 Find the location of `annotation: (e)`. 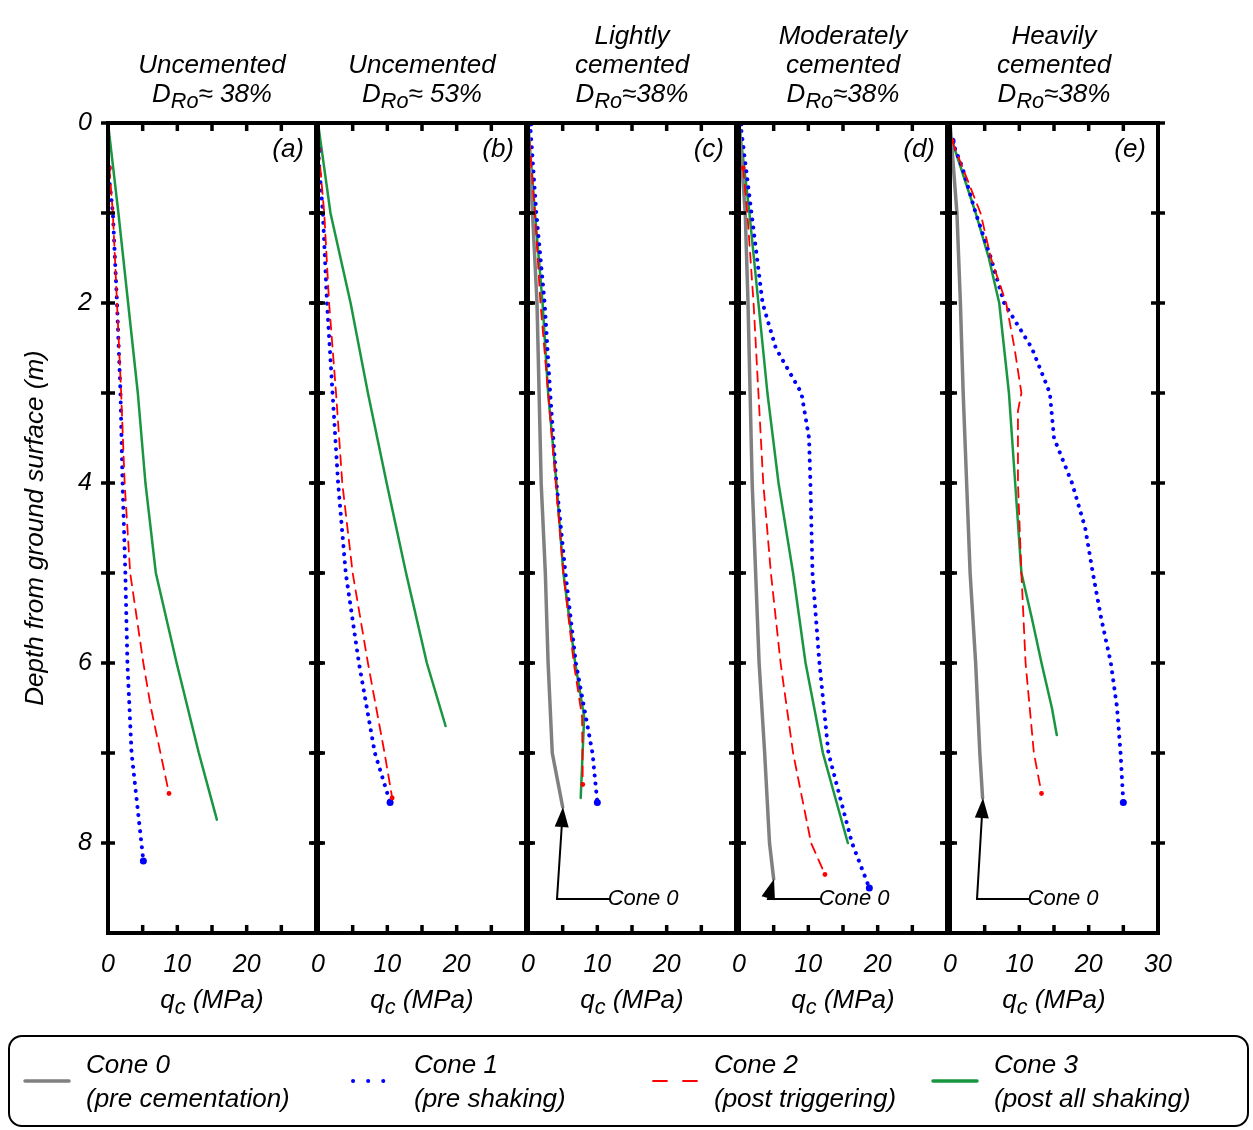

annotation: (e) is located at coordinates (1130, 148).